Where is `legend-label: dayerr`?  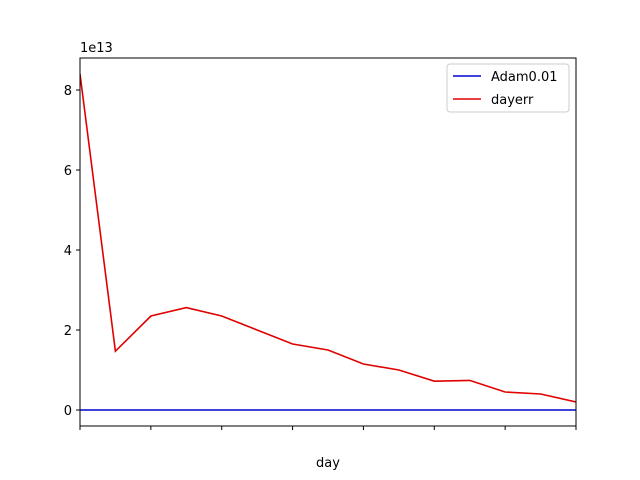
legend-label: dayerr is located at coordinates (512, 100).